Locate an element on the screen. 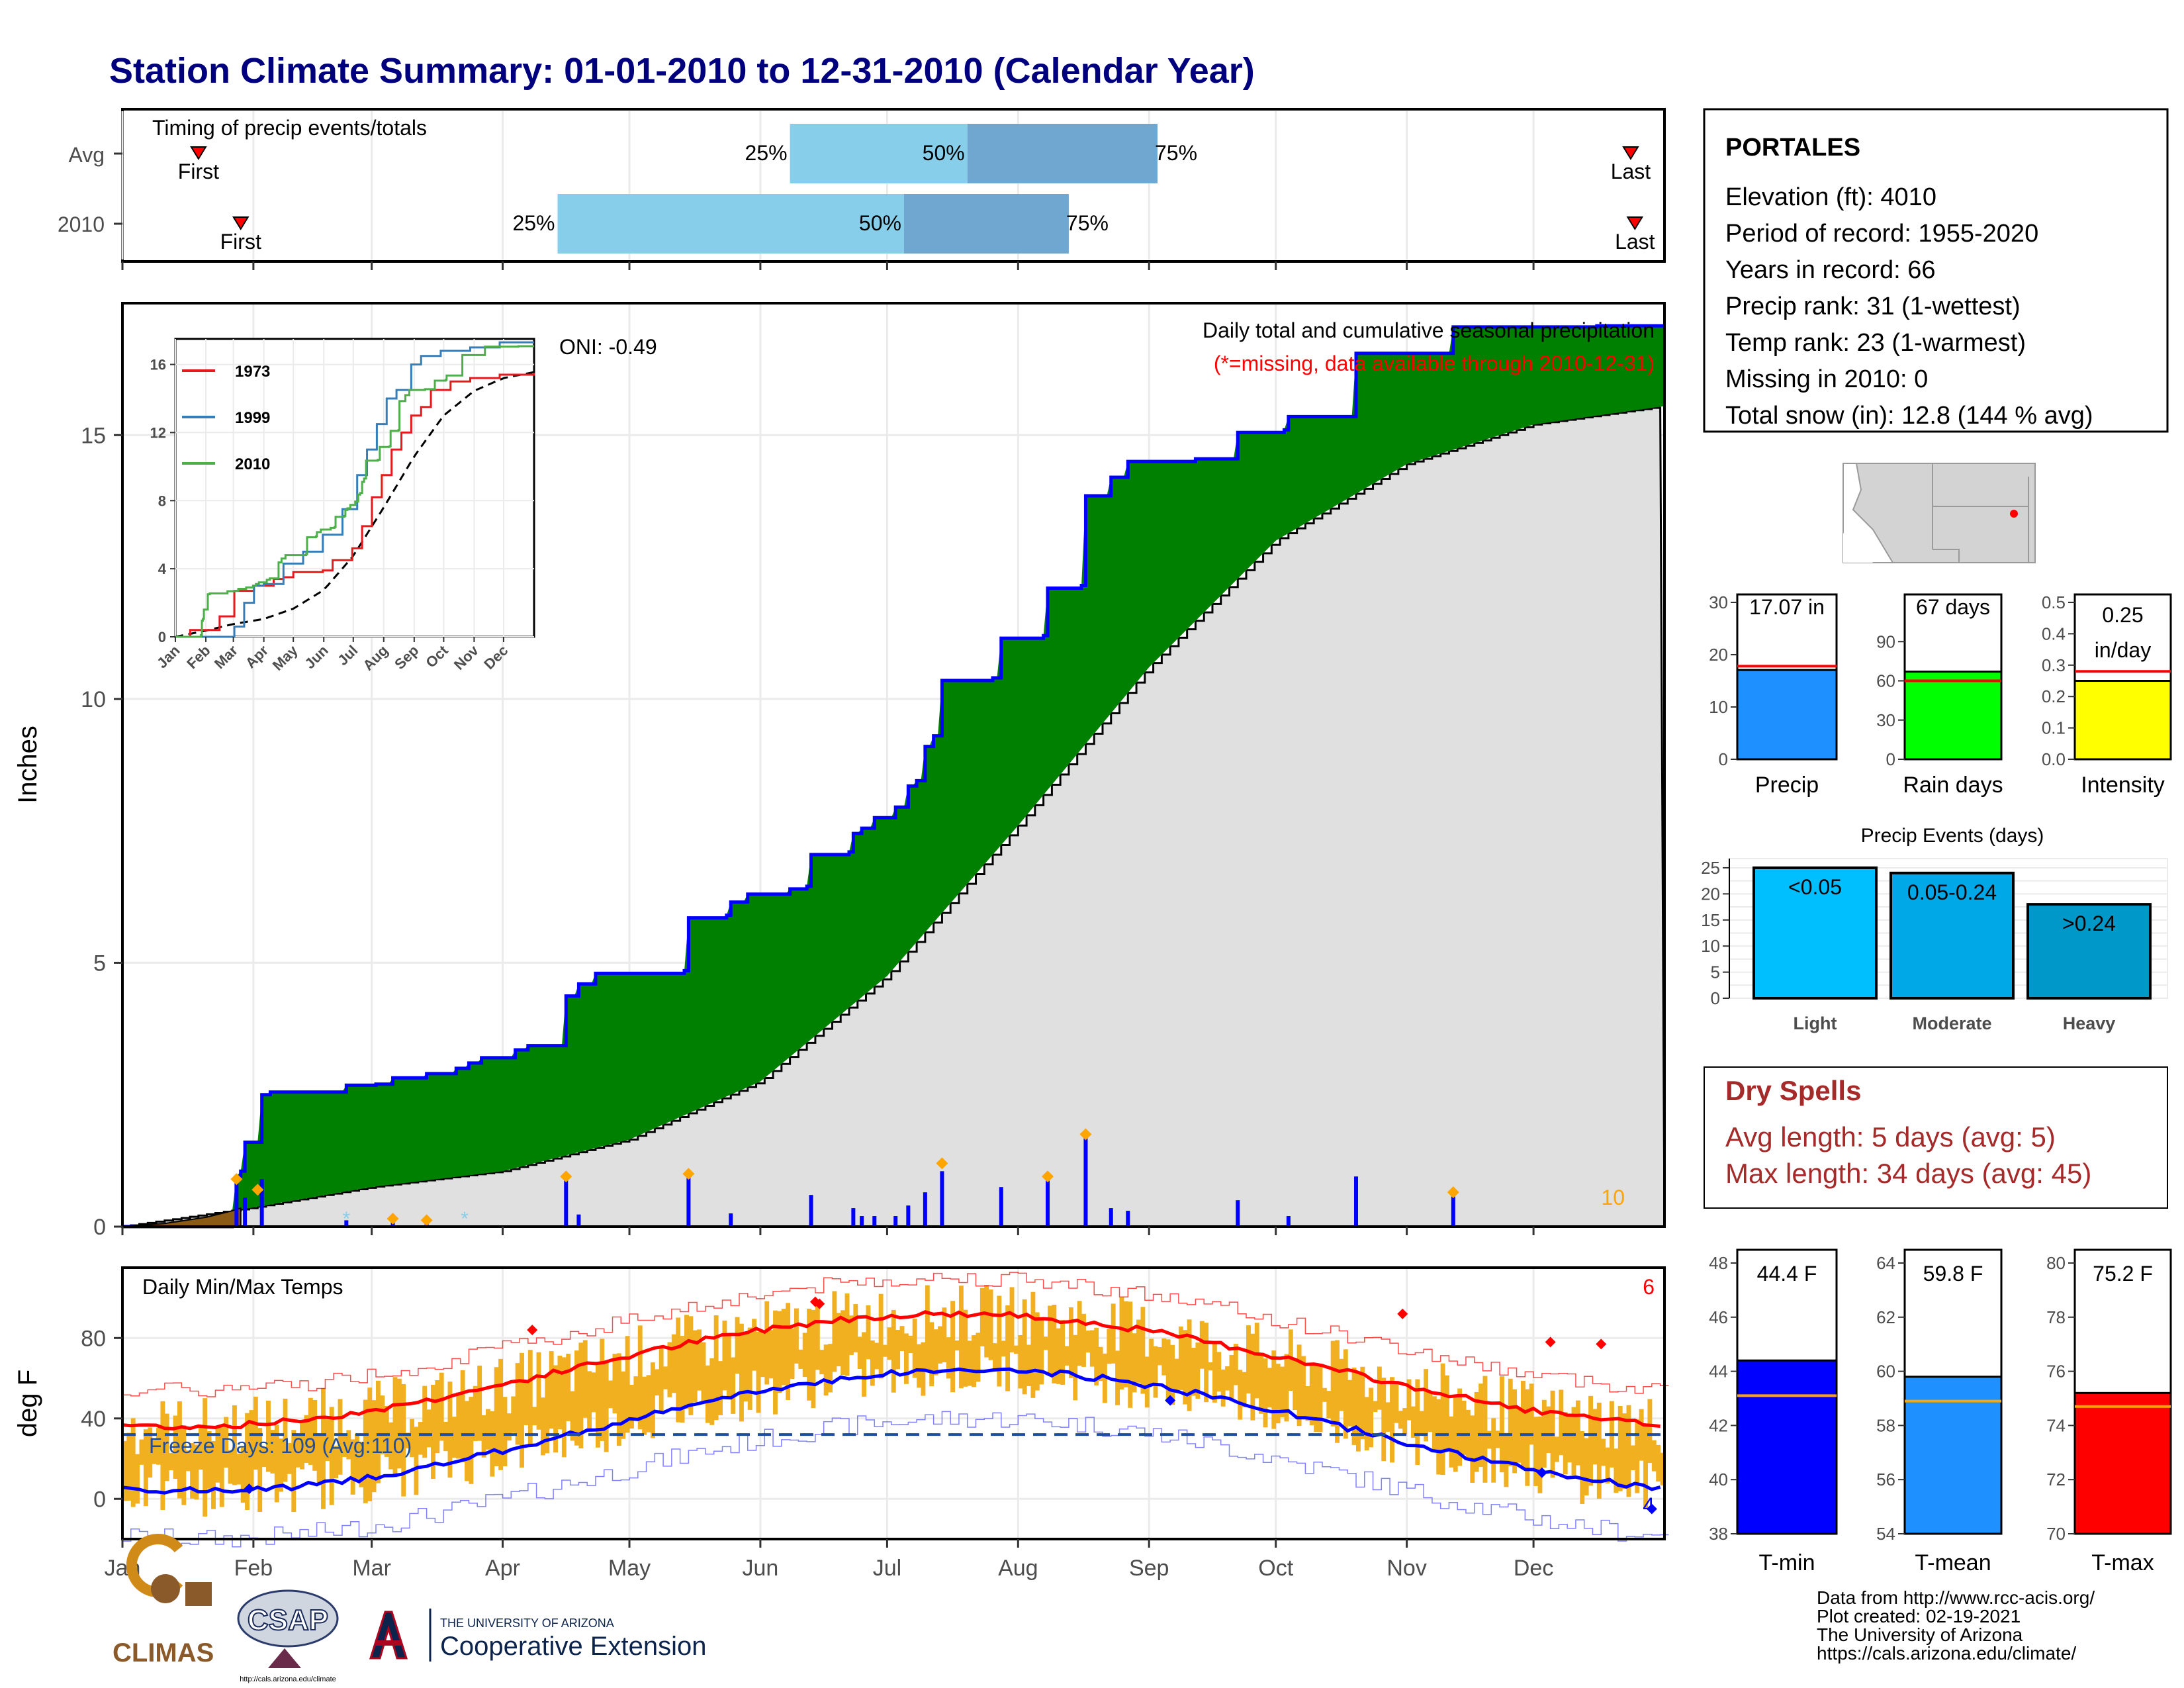  timing-first-marker is located at coordinates (241, 223).